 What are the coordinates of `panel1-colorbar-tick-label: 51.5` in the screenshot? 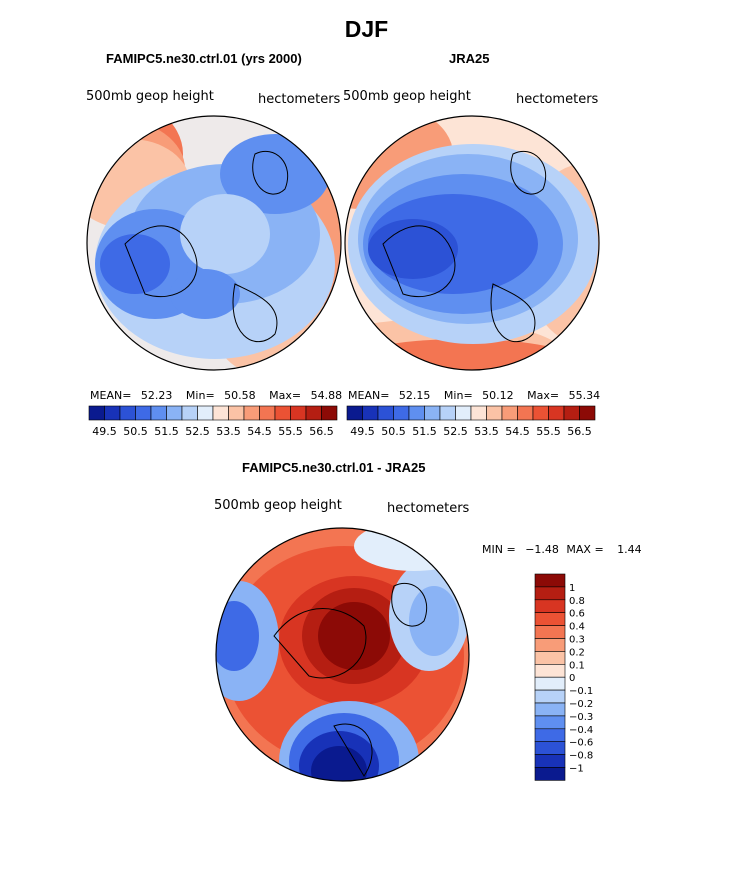 It's located at (166, 431).